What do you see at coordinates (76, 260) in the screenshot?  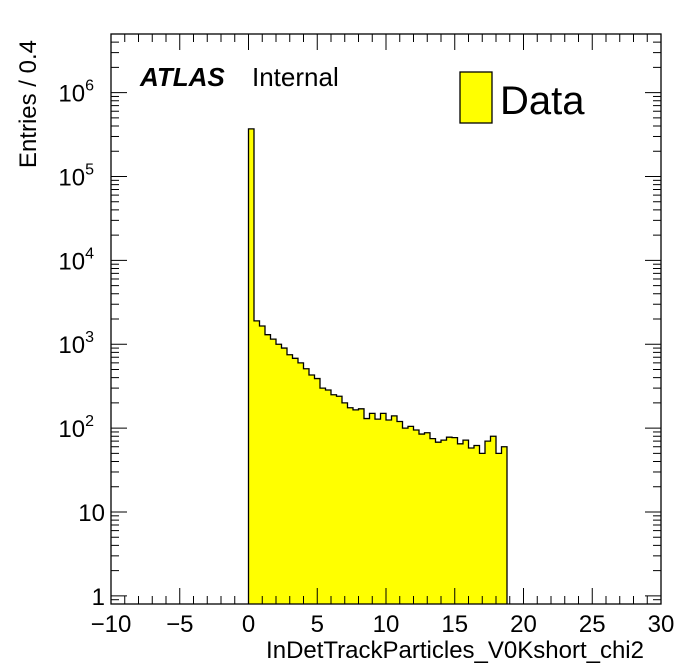 I see `y-tick-label: 10⁴` at bounding box center [76, 260].